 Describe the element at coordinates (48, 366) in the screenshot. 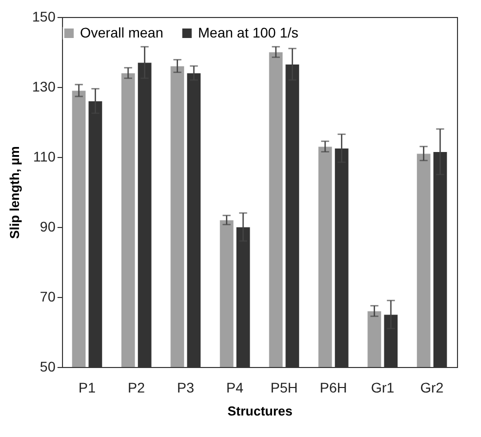

I see `y-tick-label: 50` at that location.